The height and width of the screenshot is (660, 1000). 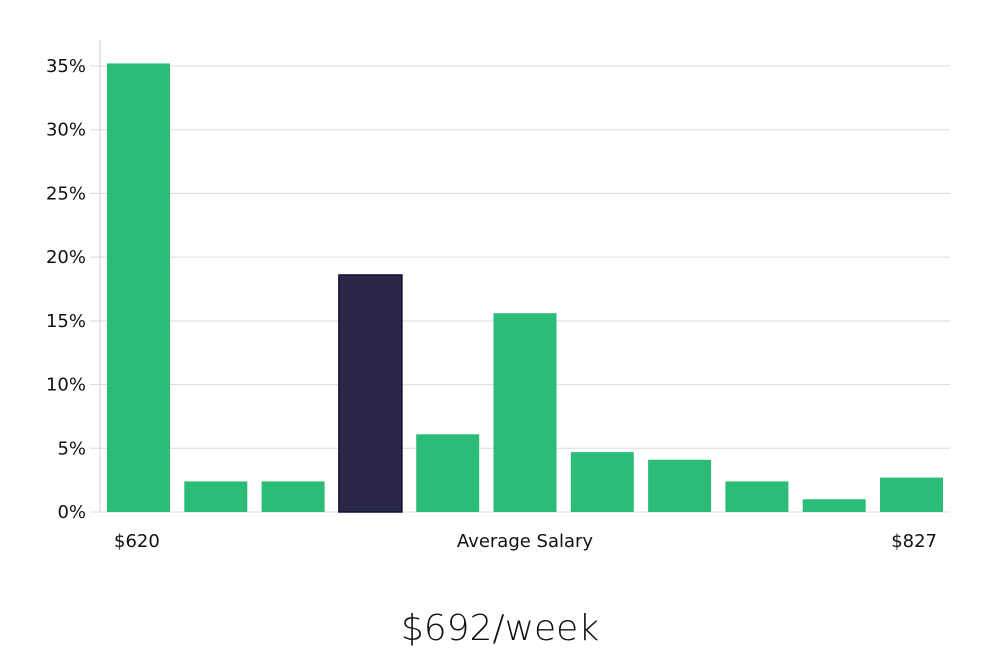 What do you see at coordinates (66, 289) in the screenshot?
I see `y-axis-ticks: 0% 5% 10% 15% 20% 25% 30% 35%` at bounding box center [66, 289].